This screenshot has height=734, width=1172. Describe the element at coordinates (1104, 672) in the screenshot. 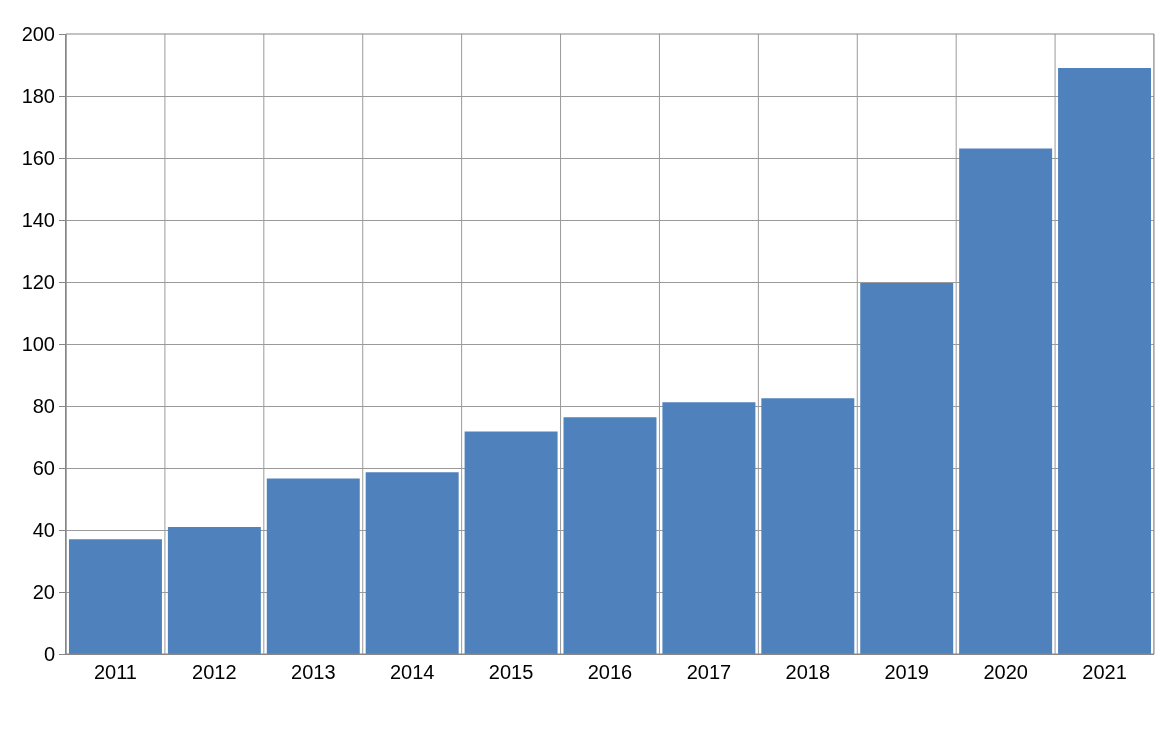

I see `x-tick-label: 2021` at that location.